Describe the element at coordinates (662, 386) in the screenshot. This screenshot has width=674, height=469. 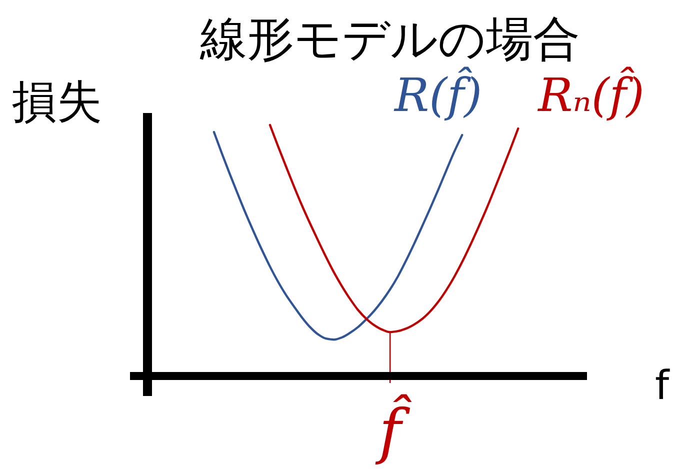
I see `x-axis-title: f` at that location.